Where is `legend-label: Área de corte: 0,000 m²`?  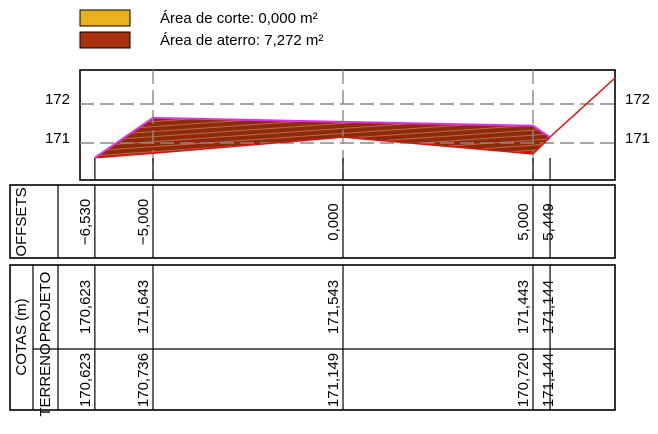 legend-label: Área de corte: 0,000 m² is located at coordinates (239, 18).